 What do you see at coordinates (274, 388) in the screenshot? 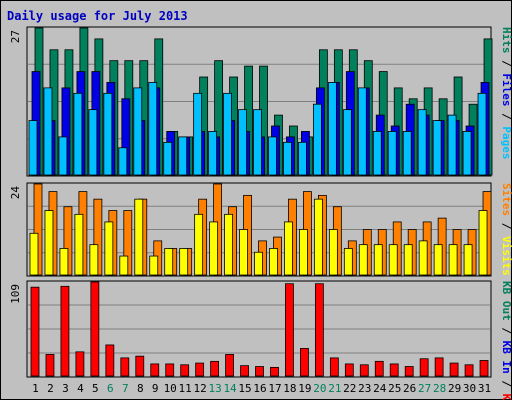
I see `x-tick-label-17: 17` at bounding box center [274, 388].